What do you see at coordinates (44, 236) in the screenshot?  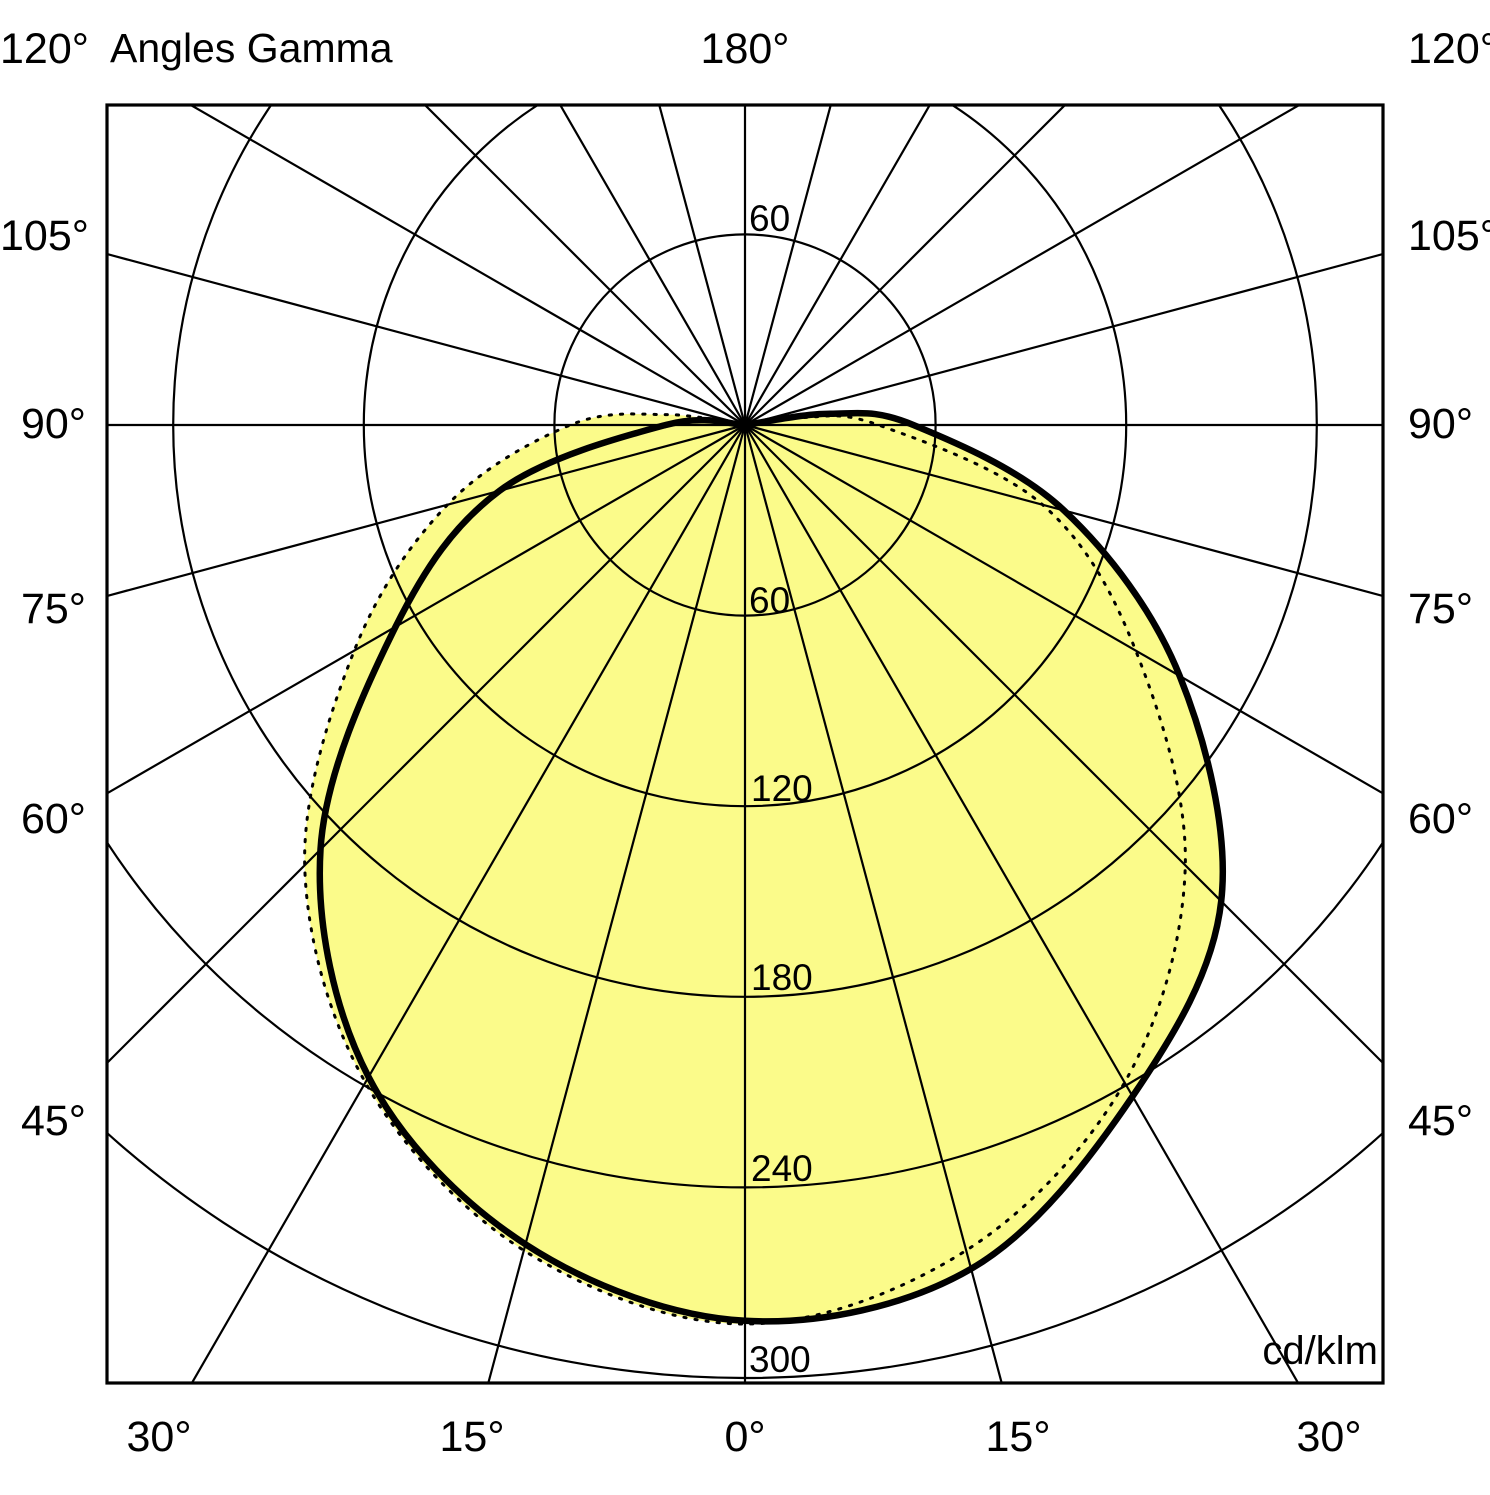 I see `angle-label-left-105: 105°` at bounding box center [44, 236].